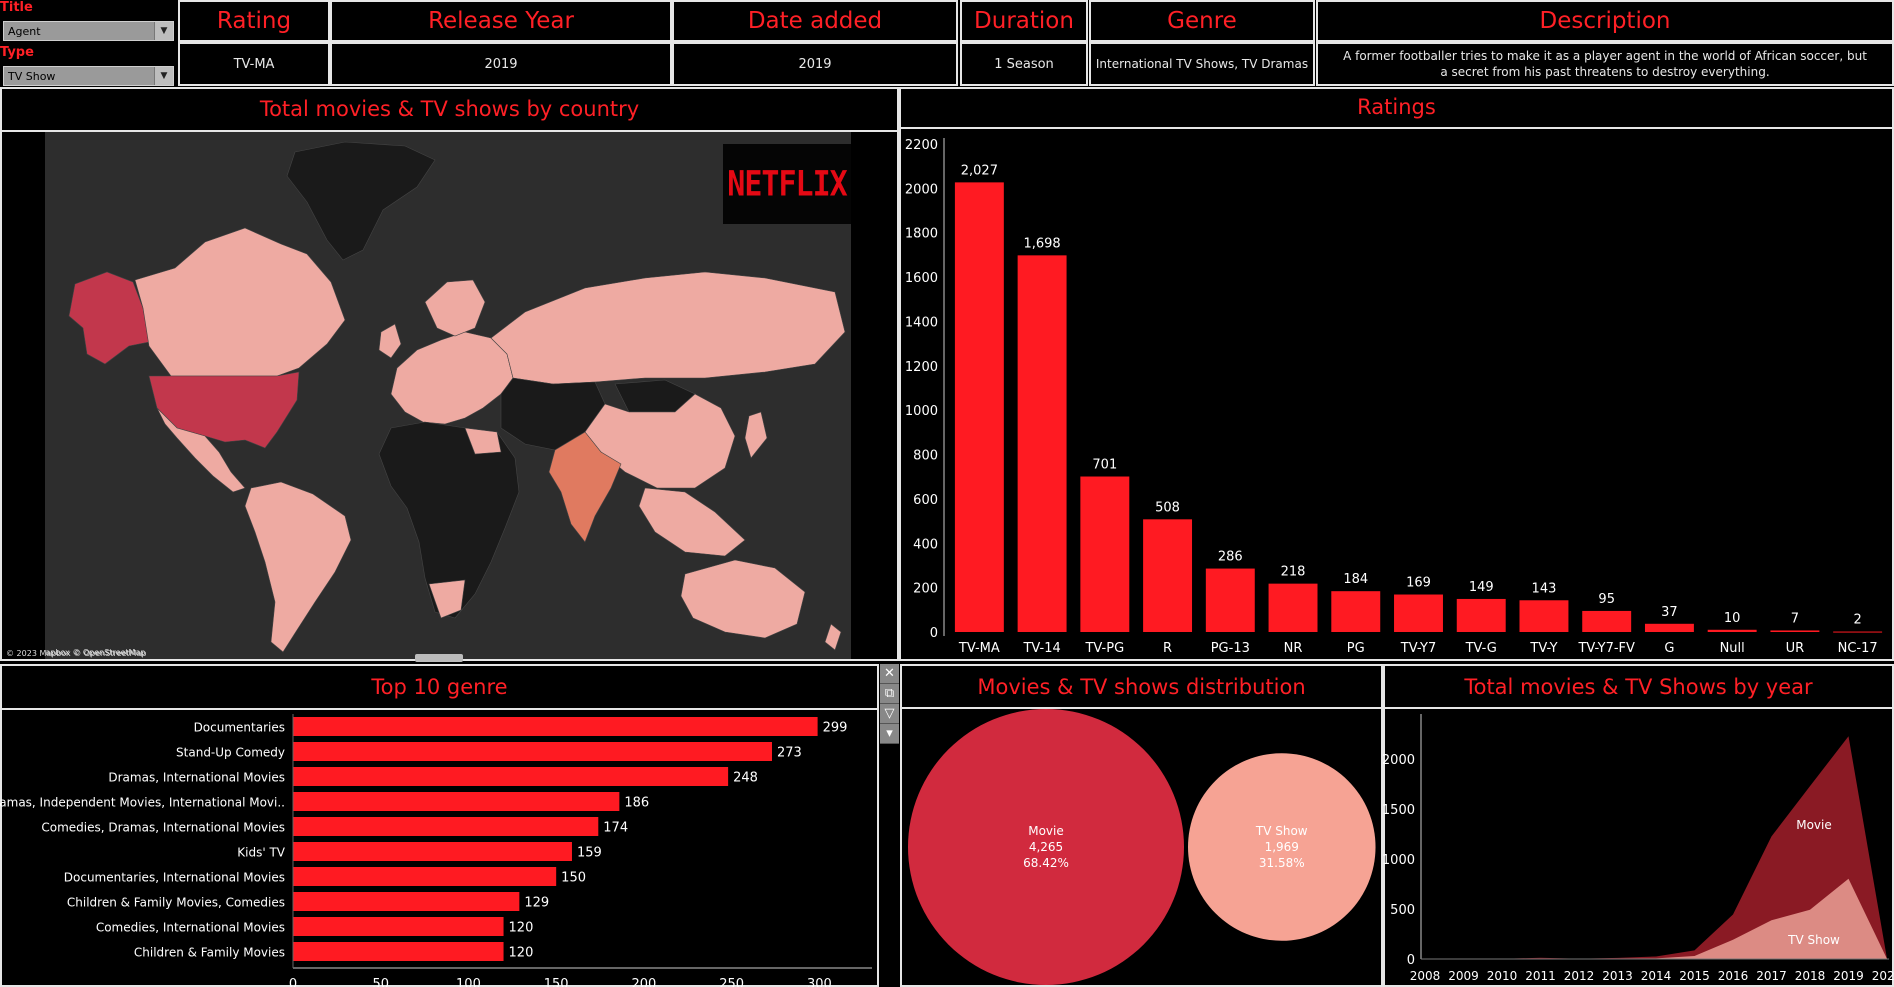 This screenshot has height=987, width=1894. Describe the element at coordinates (1418, 583) in the screenshot. I see `data-label: 169` at that location.